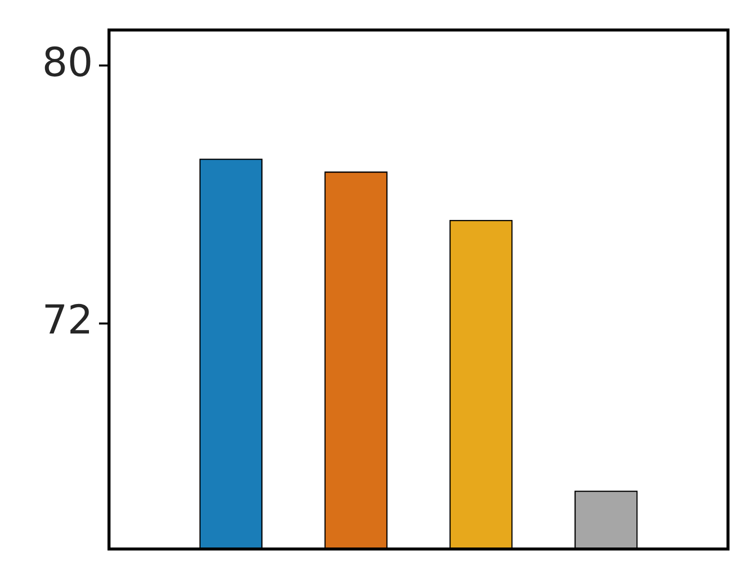 Image resolution: width=749 pixels, height=579 pixels. I want to click on y-tick-label: 80, so click(67, 63).